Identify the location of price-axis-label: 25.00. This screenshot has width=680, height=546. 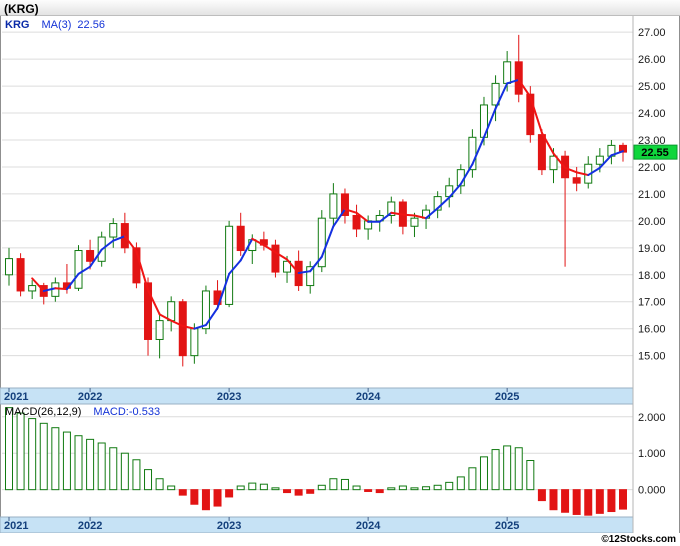
(652, 87).